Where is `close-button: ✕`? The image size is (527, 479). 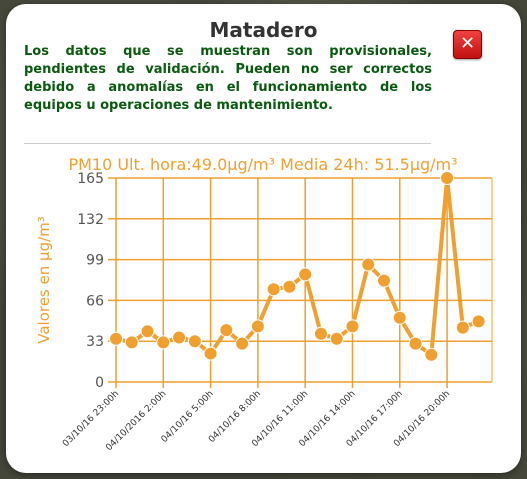 close-button: ✕ is located at coordinates (467, 44).